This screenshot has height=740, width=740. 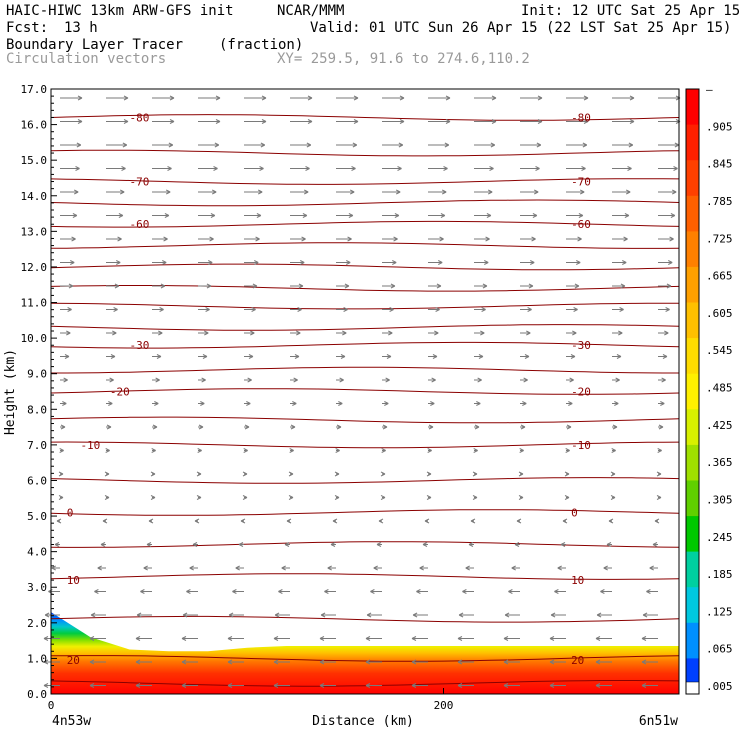 What do you see at coordinates (34, 160) in the screenshot?
I see `y-tick-label: 15.0` at bounding box center [34, 160].